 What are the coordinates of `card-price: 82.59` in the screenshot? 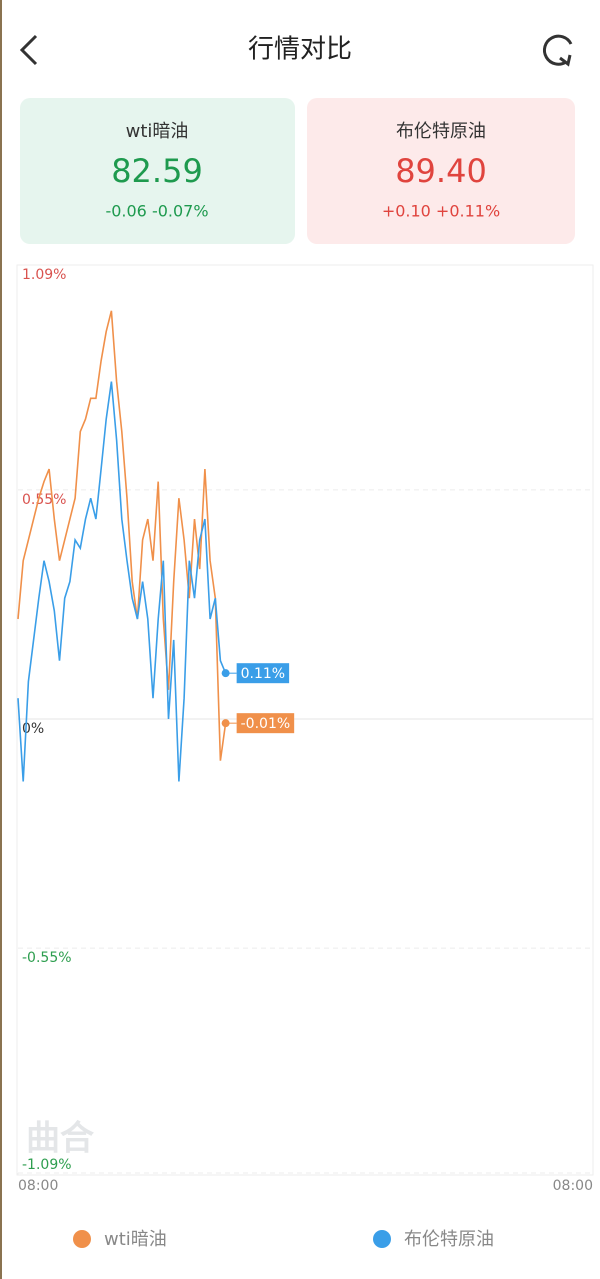 It's located at (157, 171).